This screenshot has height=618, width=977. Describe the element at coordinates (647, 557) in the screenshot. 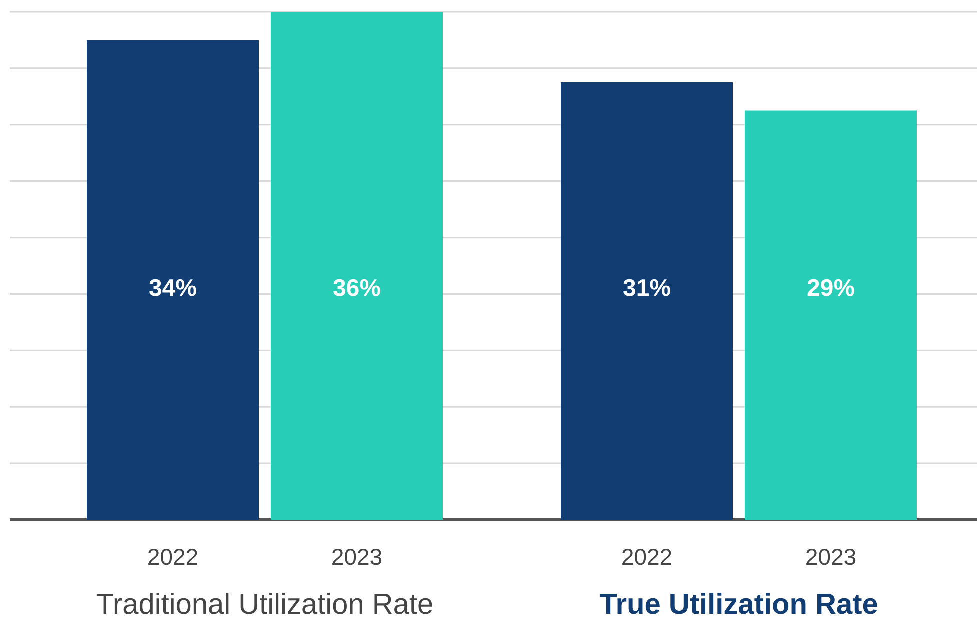

I see `text: 2022` at that location.